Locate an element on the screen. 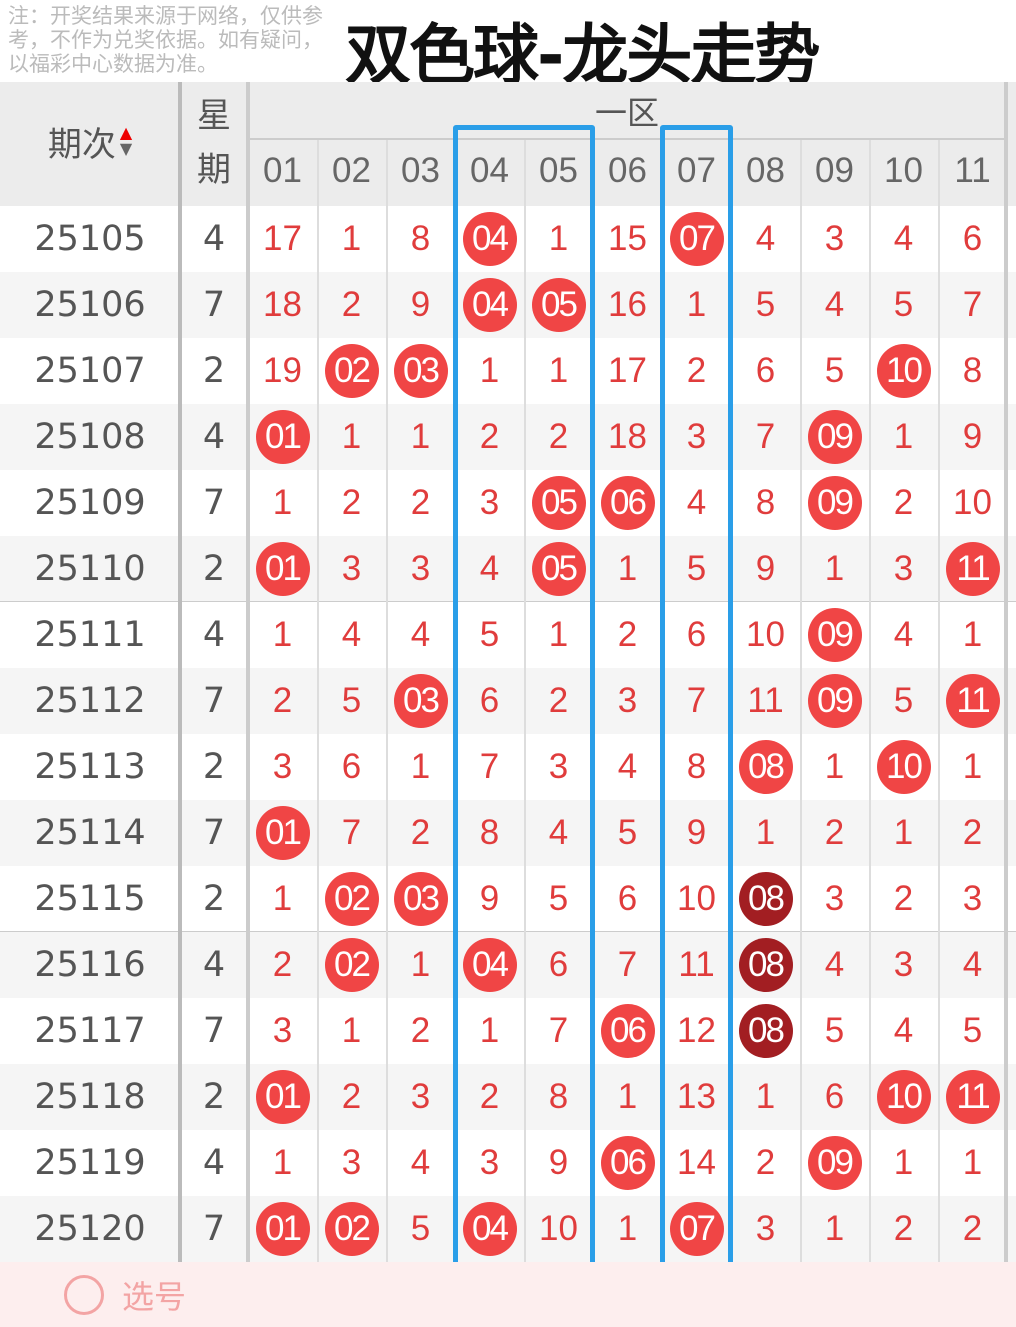 This screenshot has width=1016, height=1327. header-number: 03 is located at coordinates (420, 170).